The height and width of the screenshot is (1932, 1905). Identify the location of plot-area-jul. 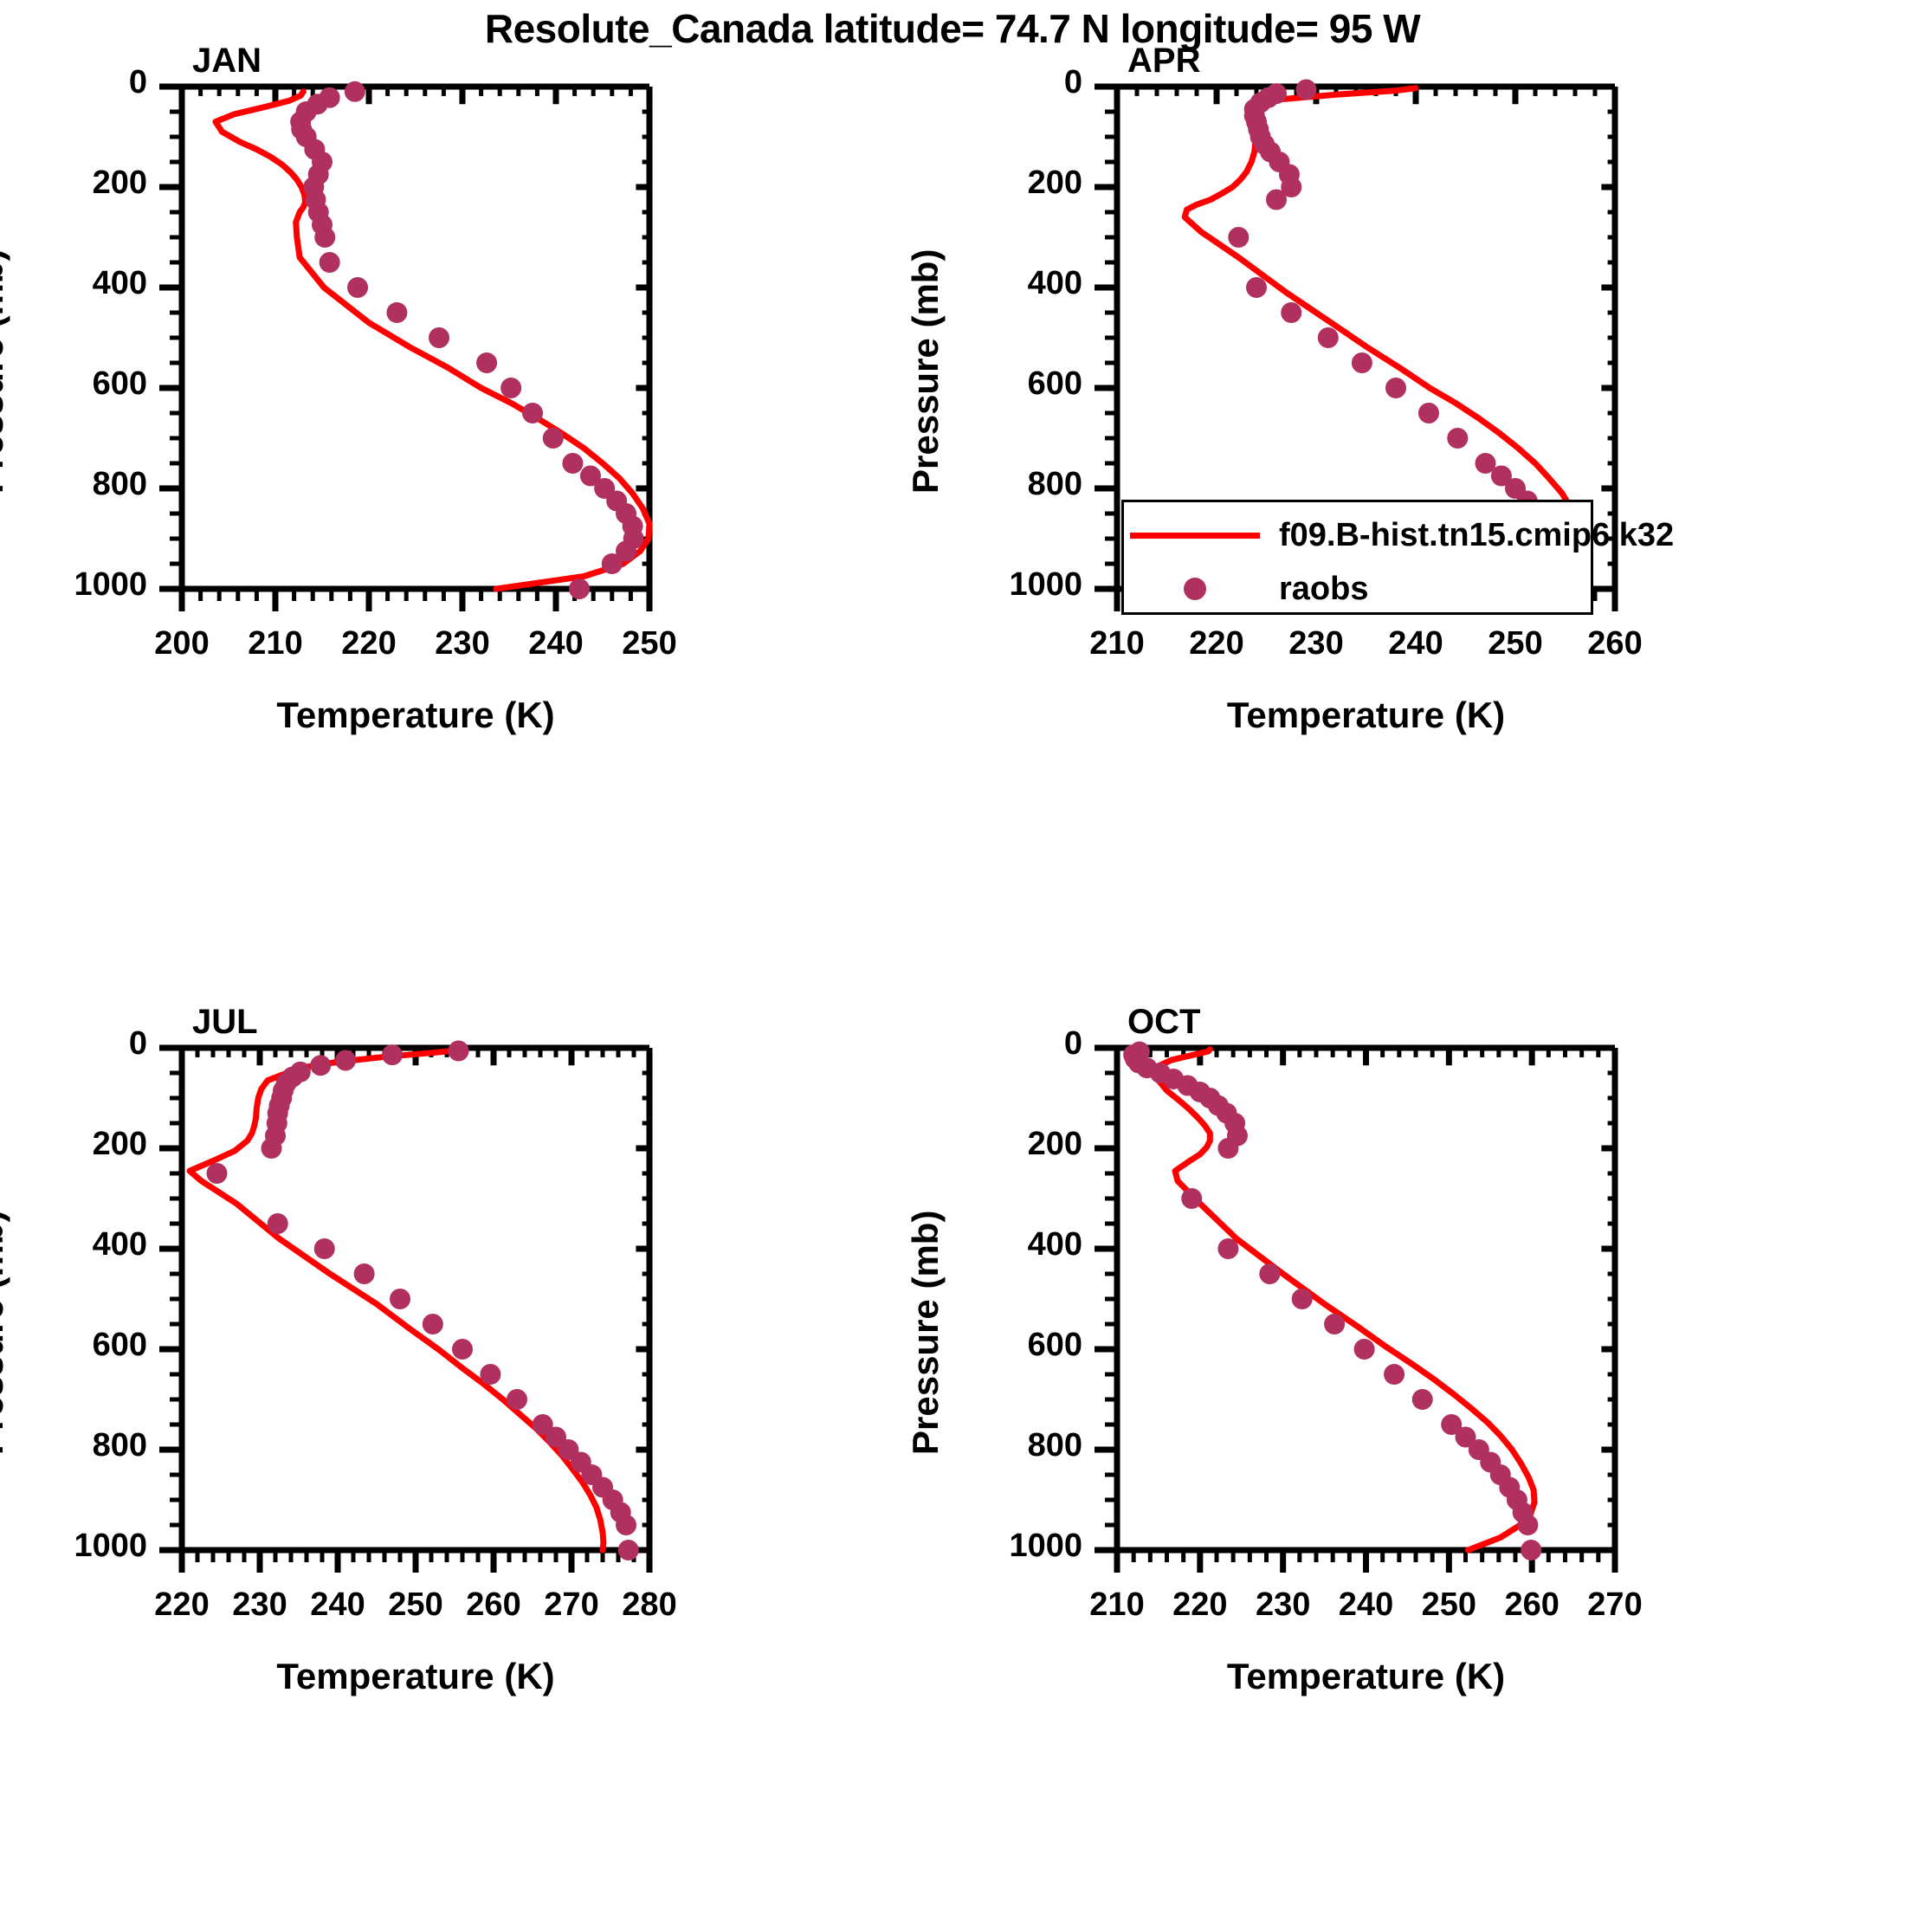
(406, 1306).